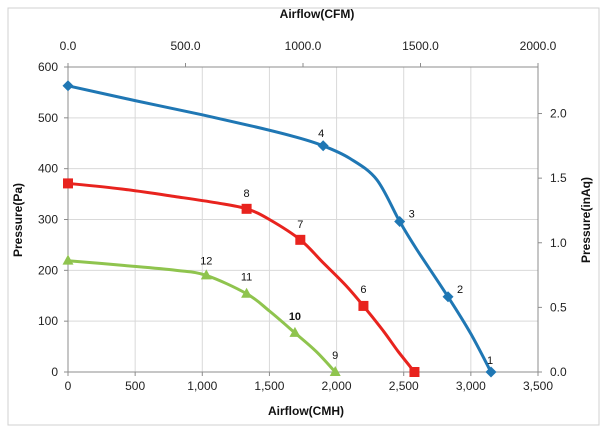 The image size is (607, 433). What do you see at coordinates (48, 270) in the screenshot?
I see `left-tick-label: 200` at bounding box center [48, 270].